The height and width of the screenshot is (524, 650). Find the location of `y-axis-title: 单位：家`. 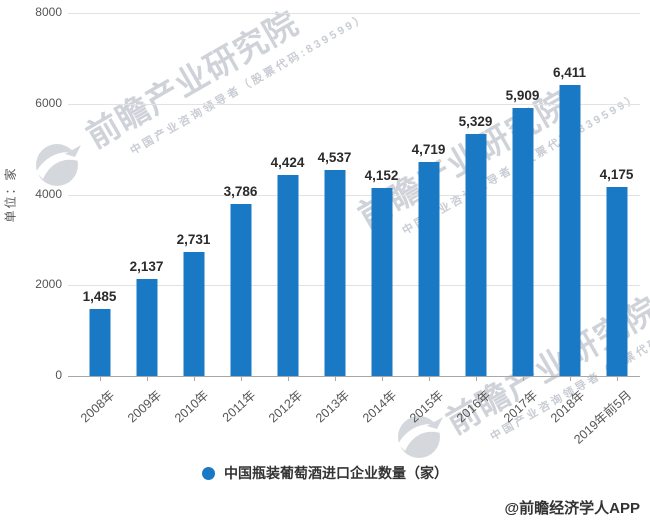

y-axis-title: 单位：家 is located at coordinates (10, 194).